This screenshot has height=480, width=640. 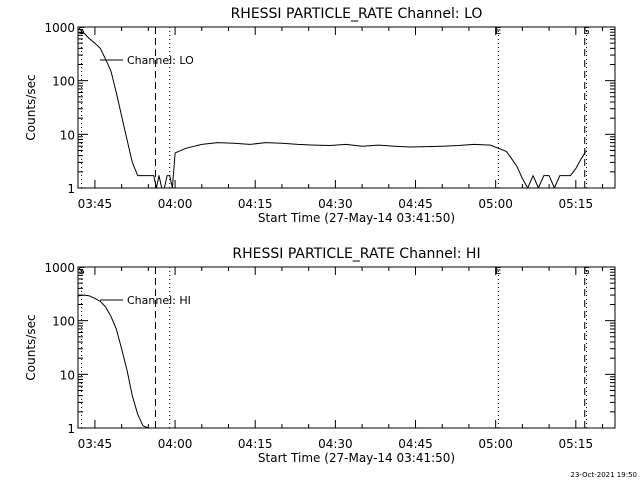 What do you see at coordinates (160, 60) in the screenshot?
I see `legend-label: Channel: LO` at bounding box center [160, 60].